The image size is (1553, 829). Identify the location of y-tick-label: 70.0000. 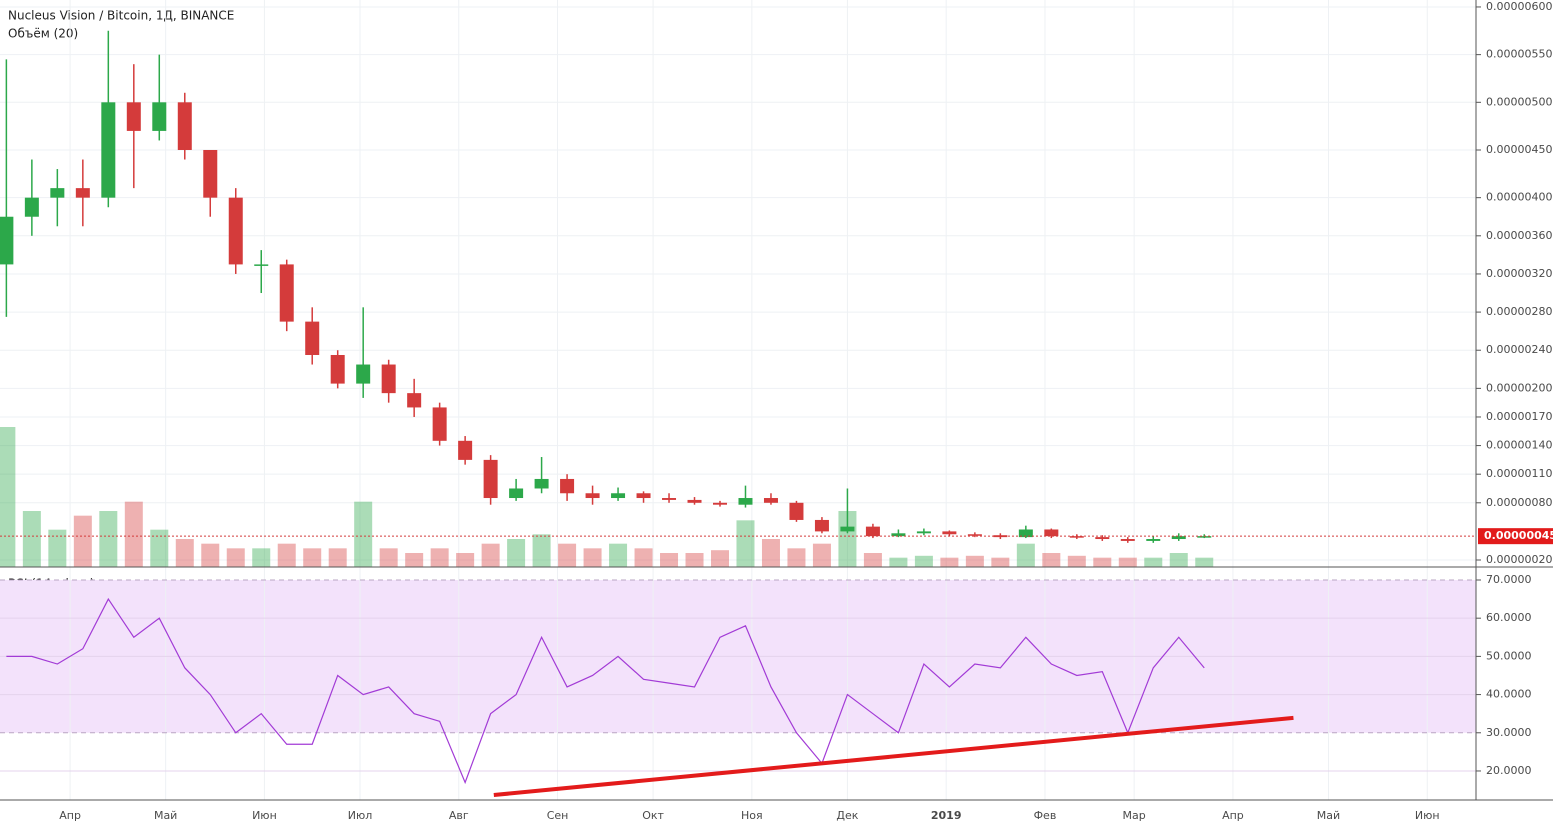
(1509, 579).